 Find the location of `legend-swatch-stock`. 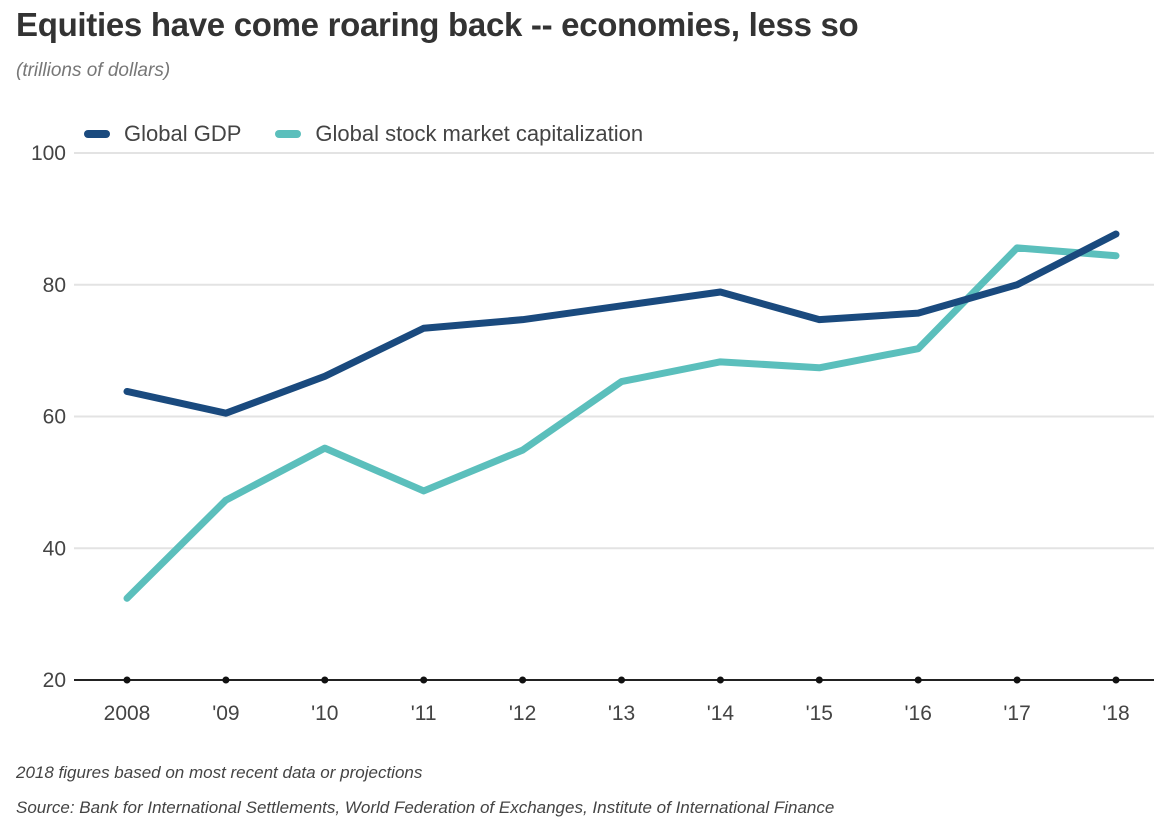

legend-swatch-stock is located at coordinates (288, 134).